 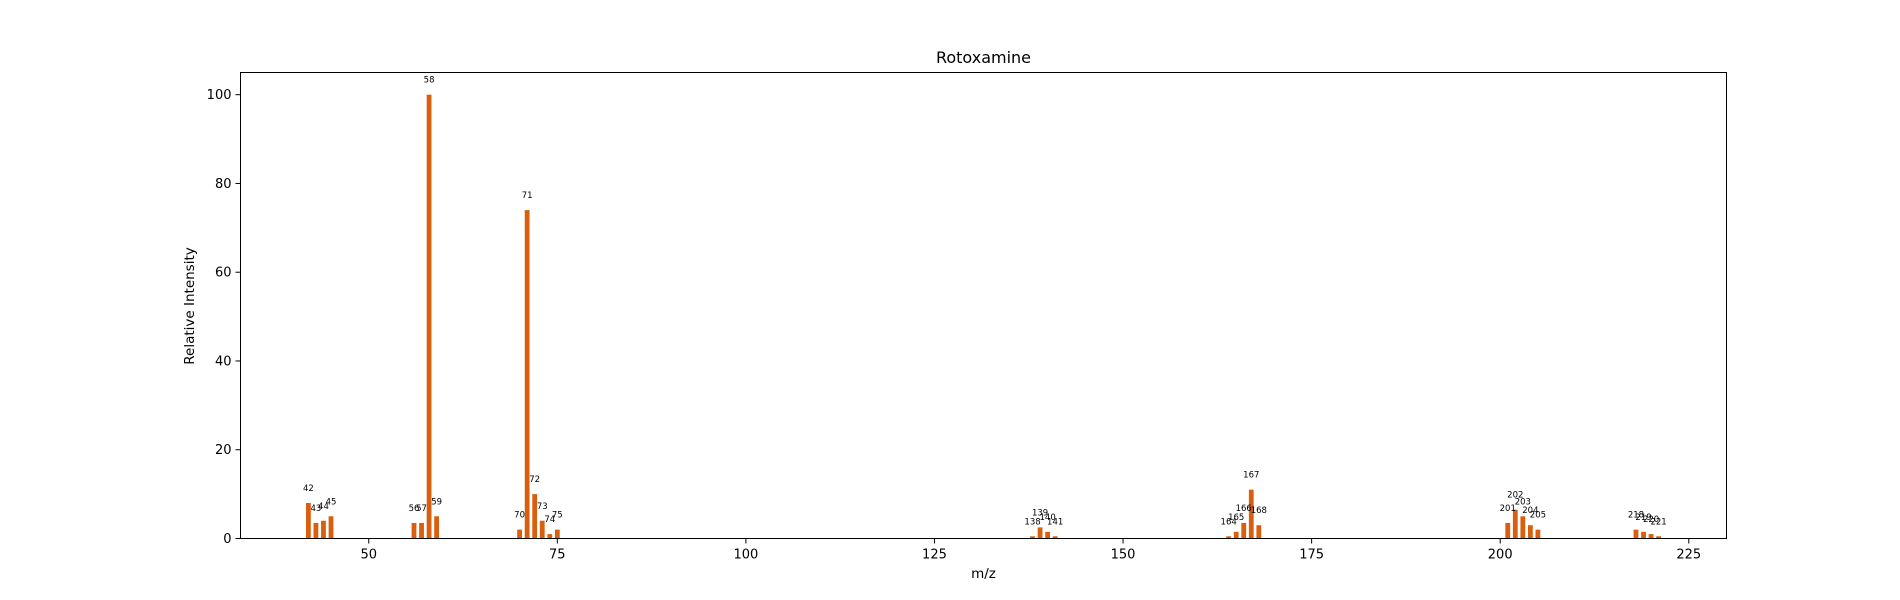 I want to click on peak-label-59: 59, so click(x=436, y=502).